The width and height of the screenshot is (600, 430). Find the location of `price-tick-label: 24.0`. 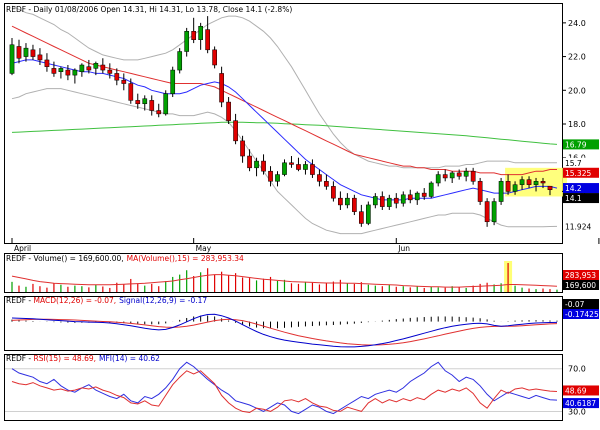

price-tick-label: 24.0 is located at coordinates (577, 23).